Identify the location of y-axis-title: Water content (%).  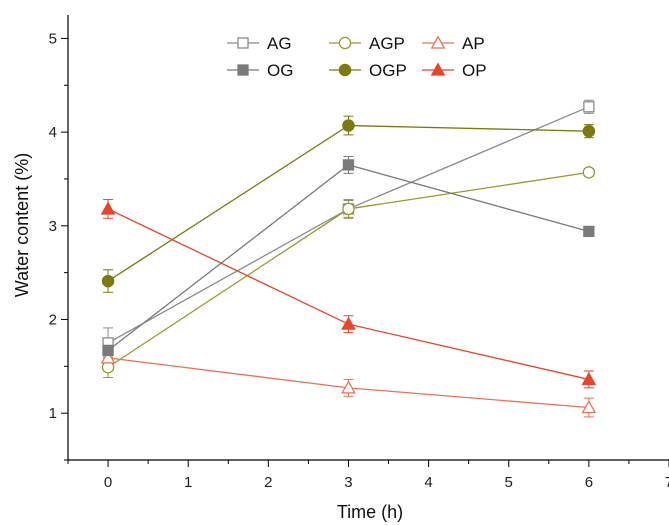
(22, 225).